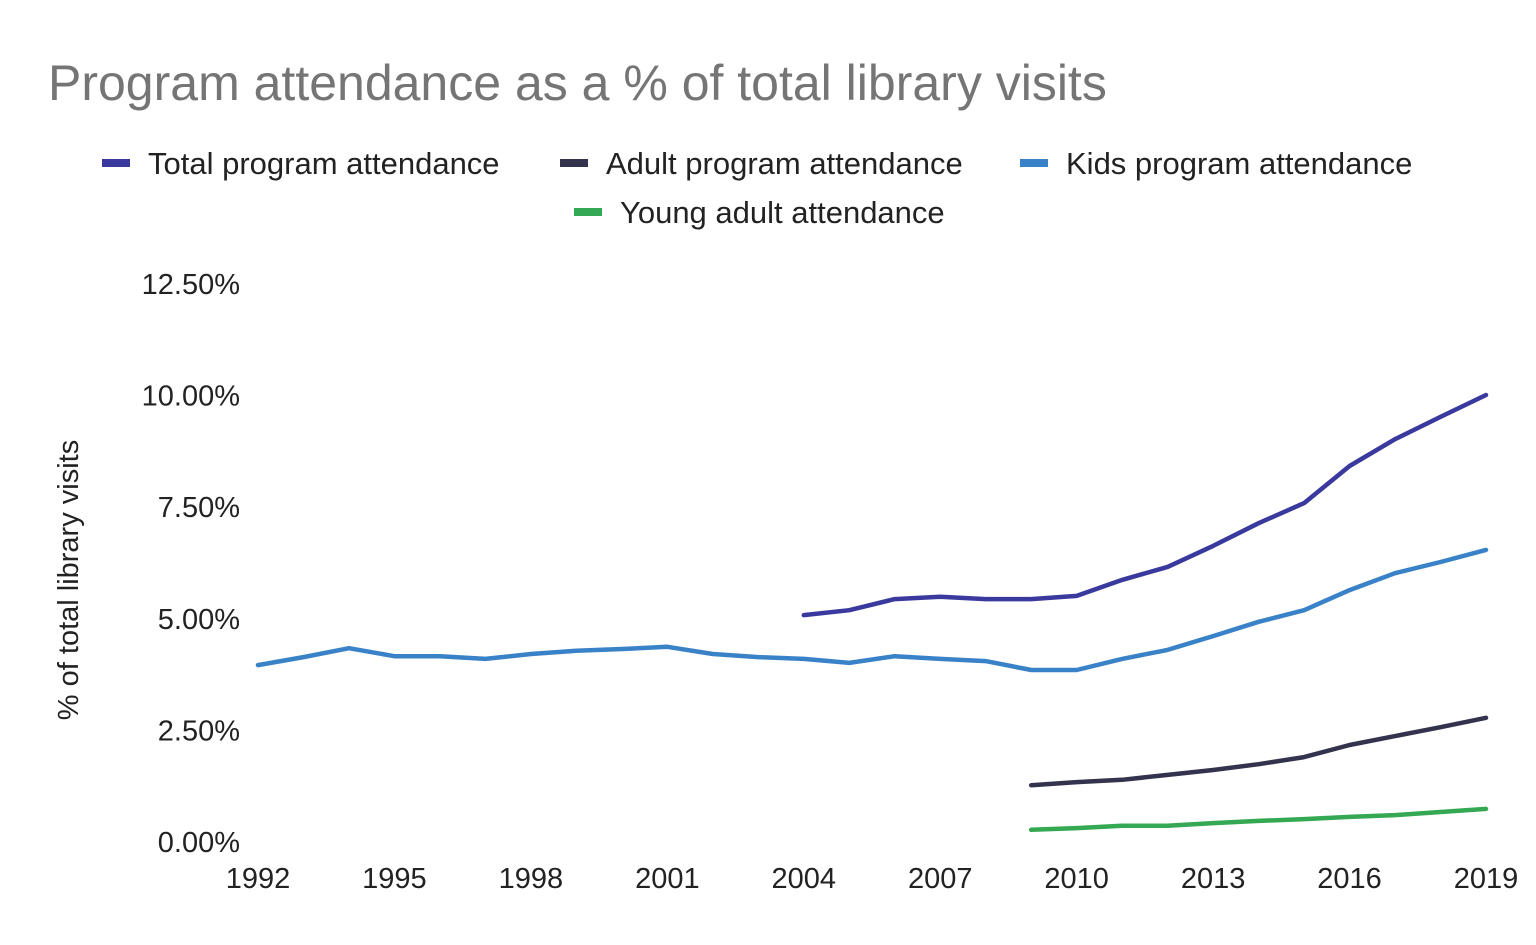 Image resolution: width=1536 pixels, height=945 pixels. What do you see at coordinates (199, 508) in the screenshot?
I see `y-tick-label: 7.50%` at bounding box center [199, 508].